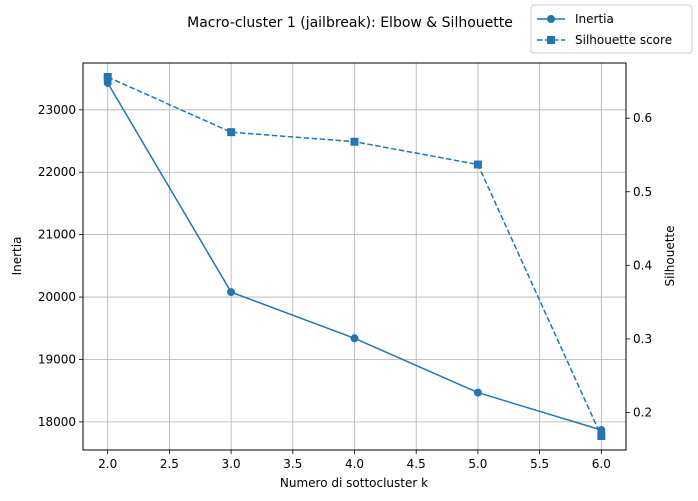 The image size is (698, 501). I want to click on y-axis-left-label: Inertia, so click(17, 256).